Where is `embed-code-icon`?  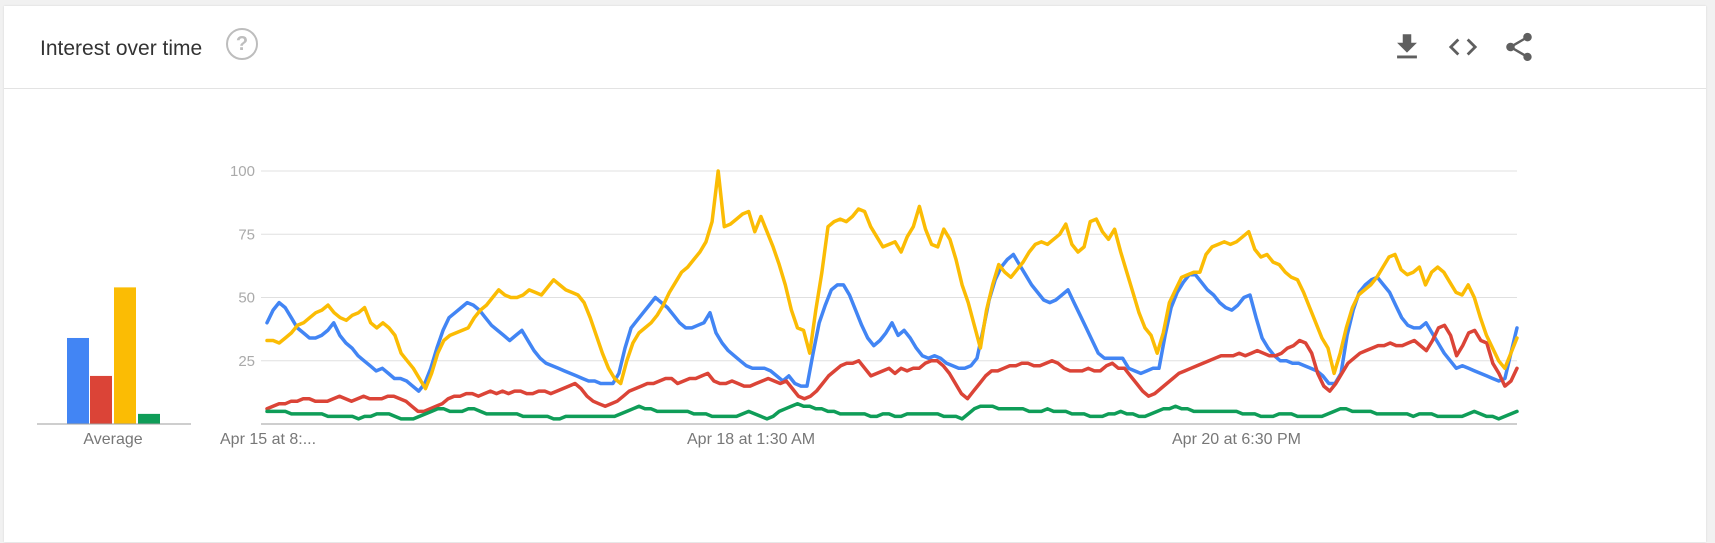 embed-code-icon is located at coordinates (1463, 47).